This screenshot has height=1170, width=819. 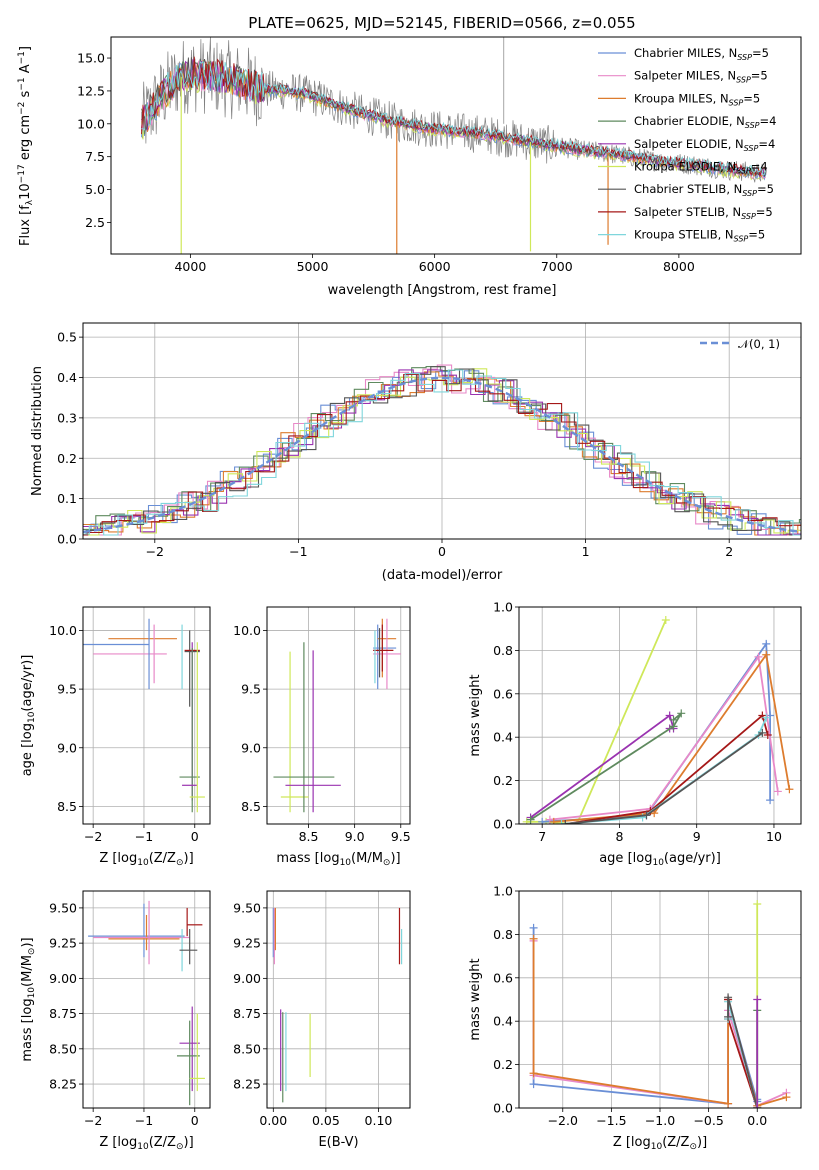 I want to click on histogram-salpeter-stelib, so click(x=442, y=454).